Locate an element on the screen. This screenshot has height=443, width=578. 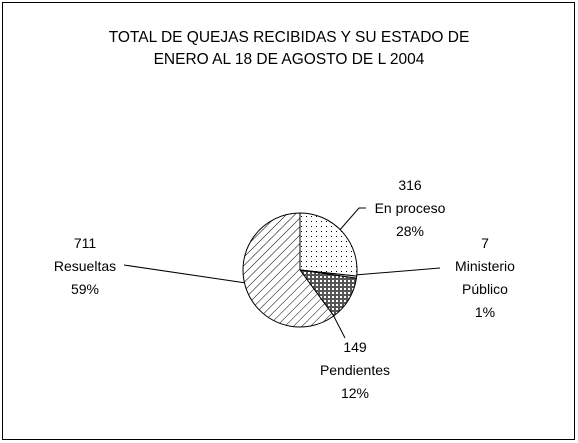
slice-label: 711 Resueltas 59% is located at coordinates (85, 266).